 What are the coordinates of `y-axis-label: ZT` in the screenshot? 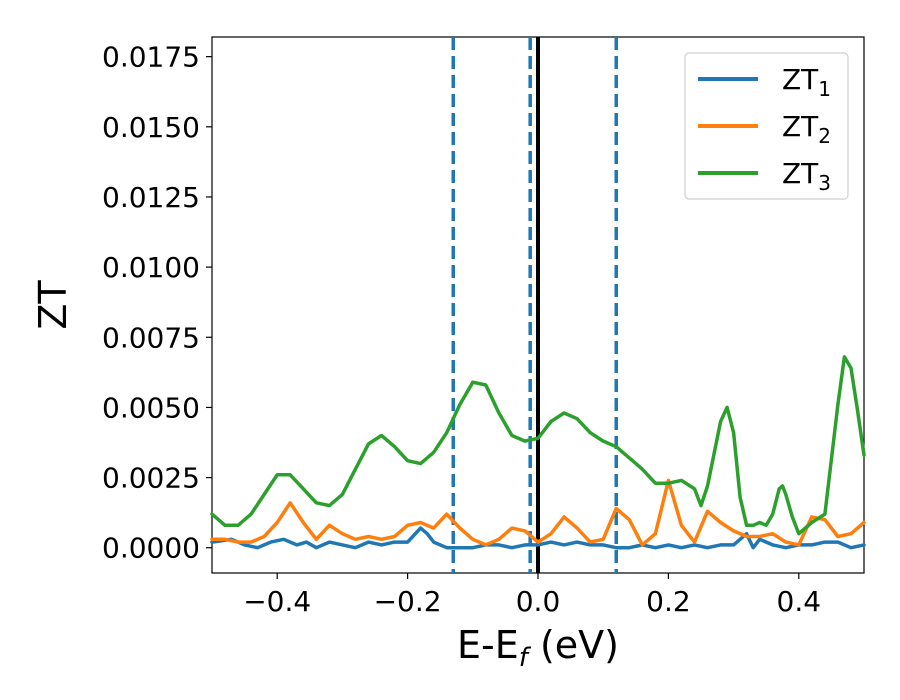 It's located at (53, 305).